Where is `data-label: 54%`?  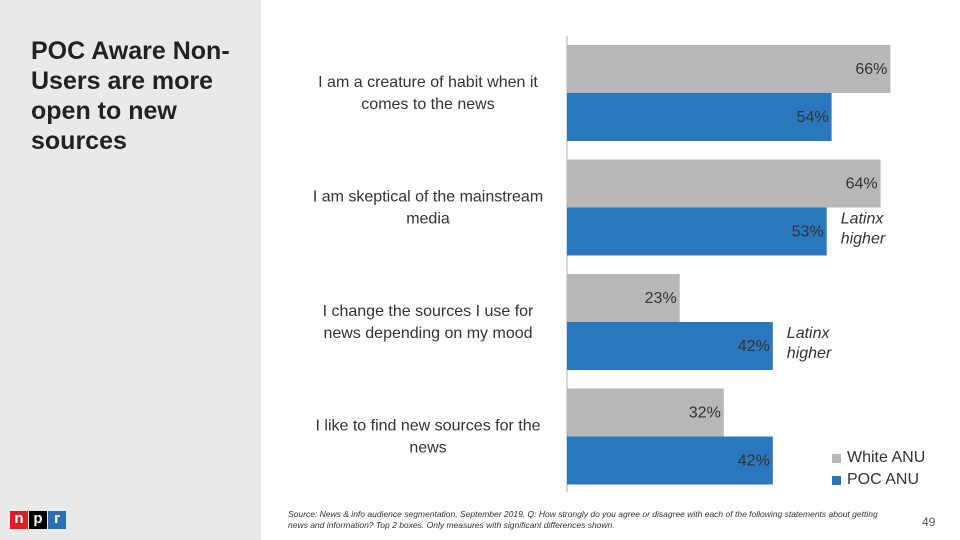
data-label: 54% is located at coordinates (813, 117).